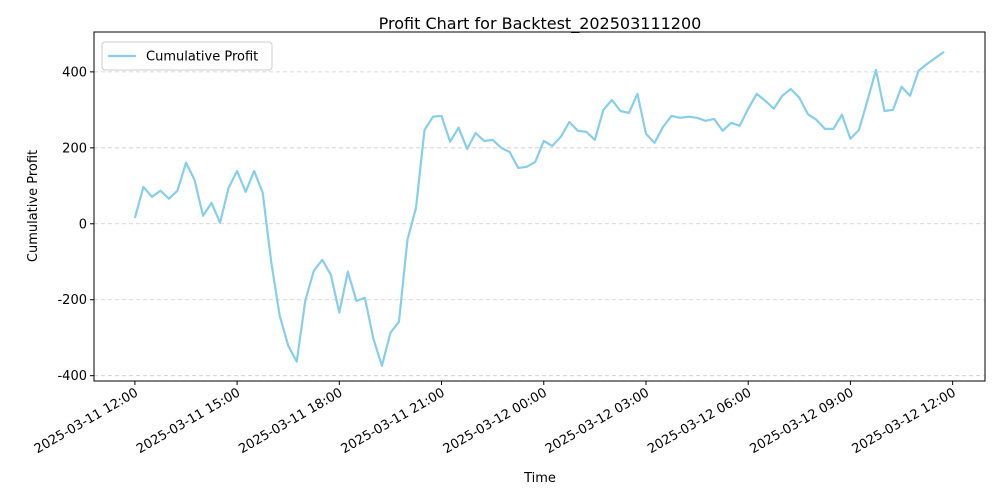  Describe the element at coordinates (33, 206) in the screenshot. I see `y-axis-label: Cumulative Profit` at that location.